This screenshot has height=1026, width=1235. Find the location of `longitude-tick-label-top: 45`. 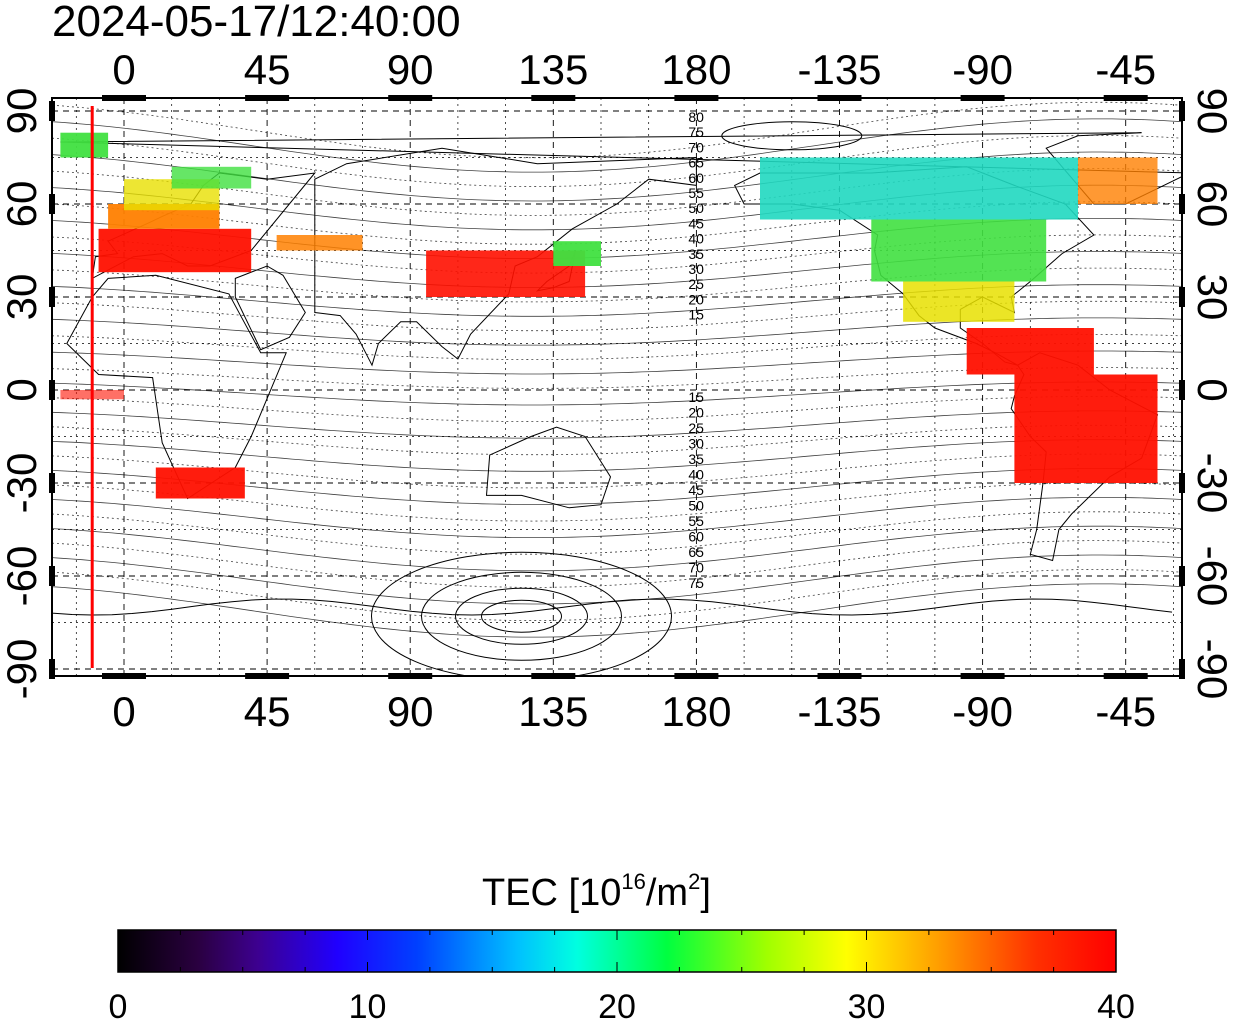

longitude-tick-label-top: 45 is located at coordinates (267, 69).